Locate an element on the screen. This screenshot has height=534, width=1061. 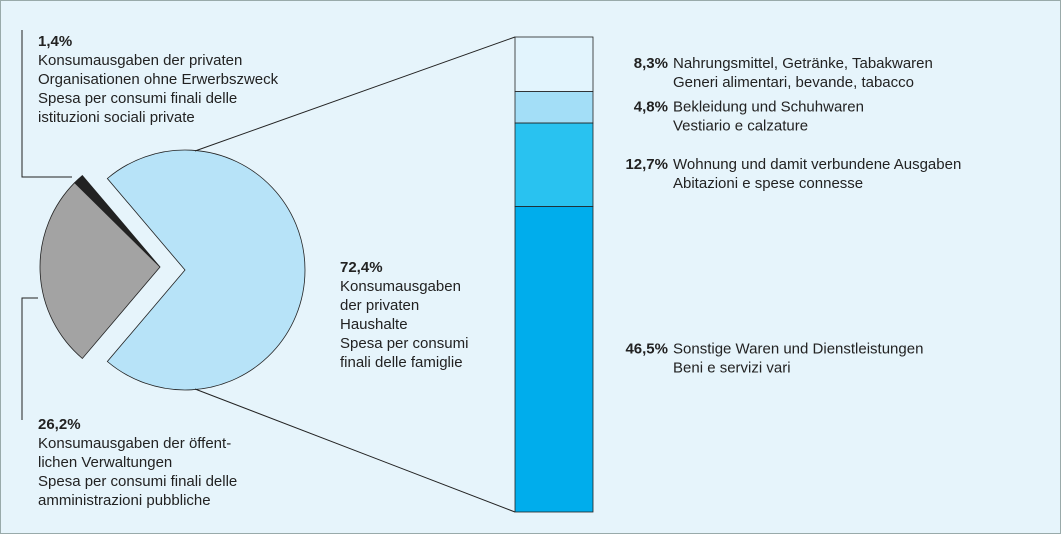
slice-label: Haushalte is located at coordinates (374, 324).